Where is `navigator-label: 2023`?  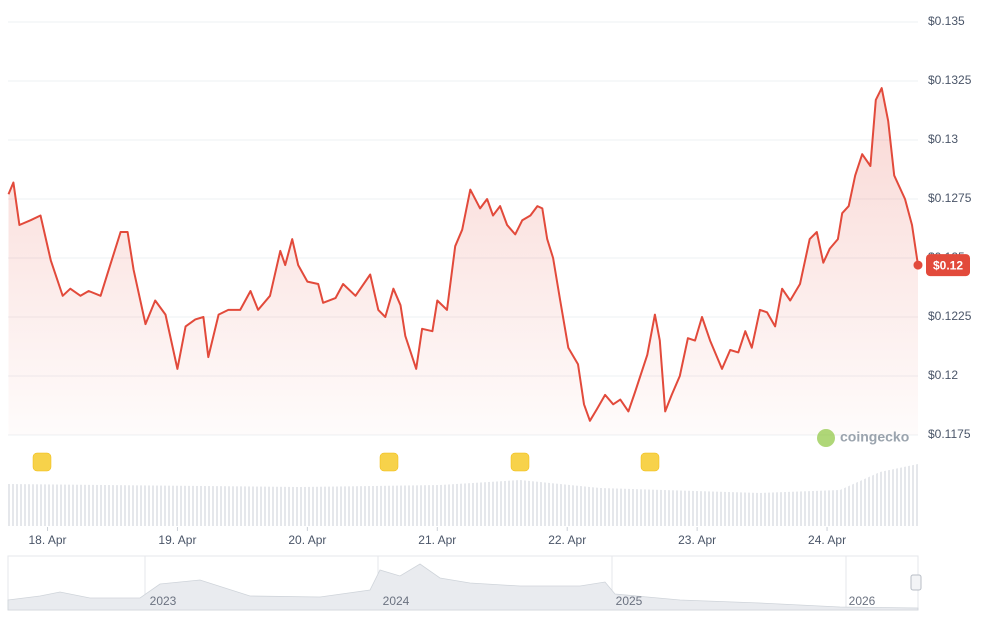
navigator-label: 2023 is located at coordinates (163, 601).